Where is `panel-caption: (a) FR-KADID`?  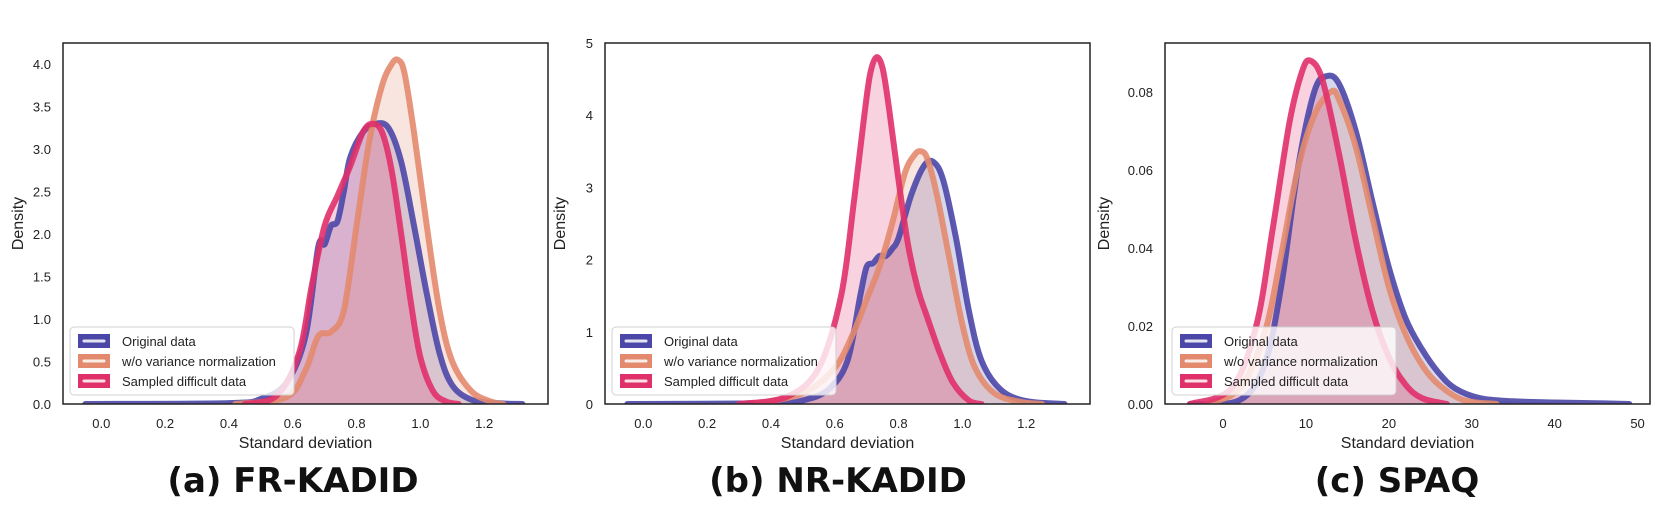
panel-caption: (a) FR-KADID is located at coordinates (292, 481).